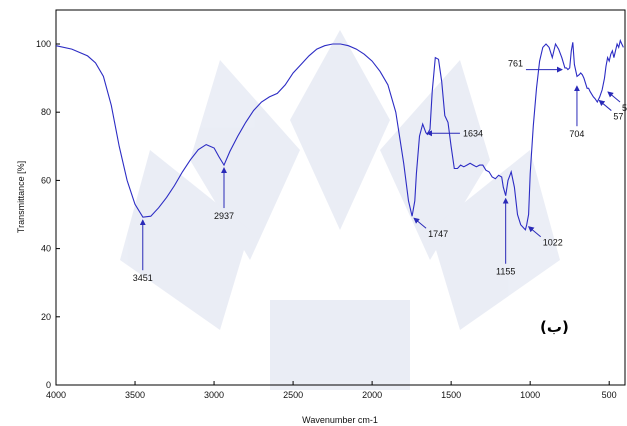 The image size is (627, 426). Describe the element at coordinates (46, 249) in the screenshot. I see `y-tick-label: 40` at that location.